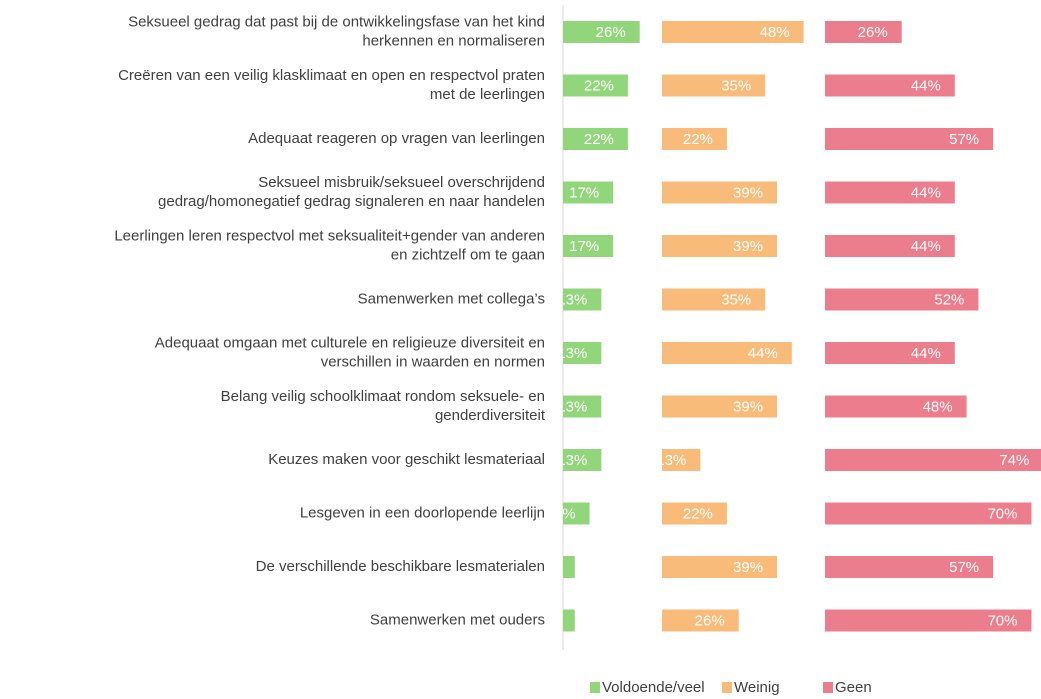 This screenshot has height=699, width=1041. What do you see at coordinates (730, 326) in the screenshot?
I see `panel: 48% 35% 22% 39% 39% 35% 44% 39% 13% 22% 39% 26%` at bounding box center [730, 326].